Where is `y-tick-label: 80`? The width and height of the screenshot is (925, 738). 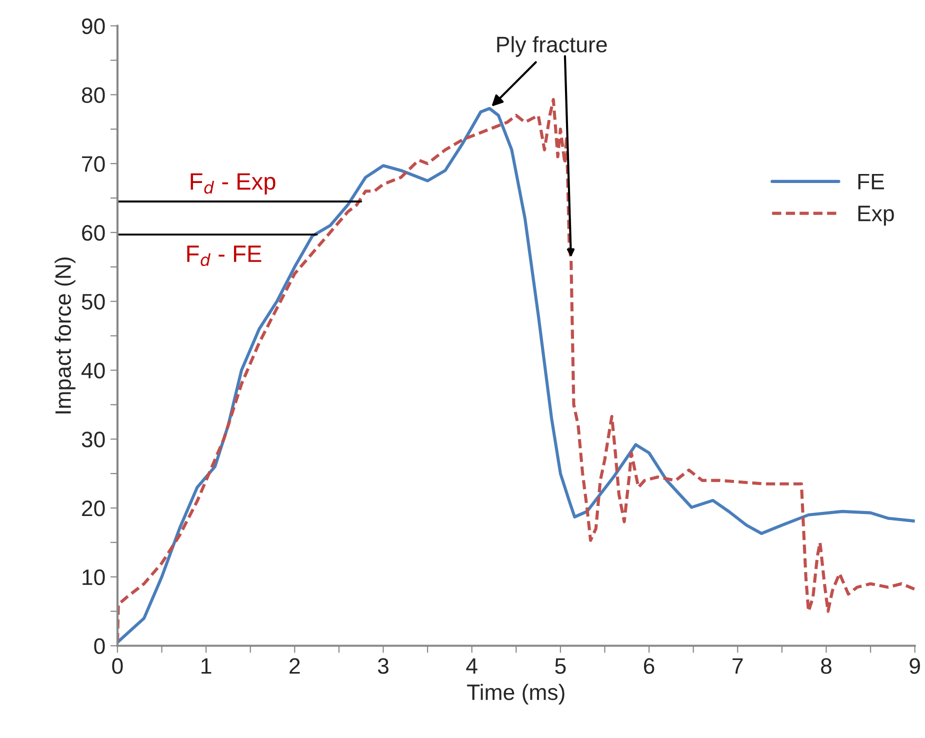 y-tick-label: 80 is located at coordinates (93, 95).